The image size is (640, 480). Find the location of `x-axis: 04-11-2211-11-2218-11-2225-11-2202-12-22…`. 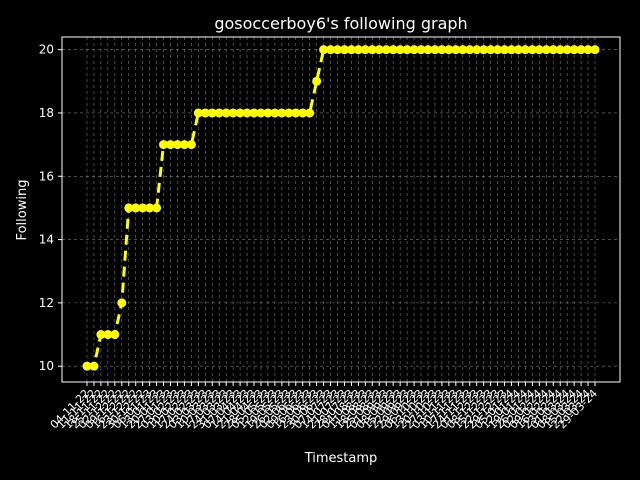

x-axis: 04-11-2211-11-2218-11-2225-11-2202-12-22… is located at coordinates (324, 406).